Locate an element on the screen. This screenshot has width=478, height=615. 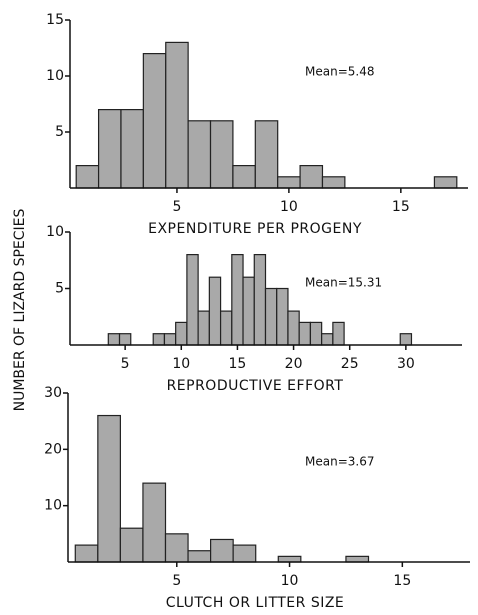
x-axis-label: REPRODUCTIVE EFFORT is located at coordinates (255, 386).